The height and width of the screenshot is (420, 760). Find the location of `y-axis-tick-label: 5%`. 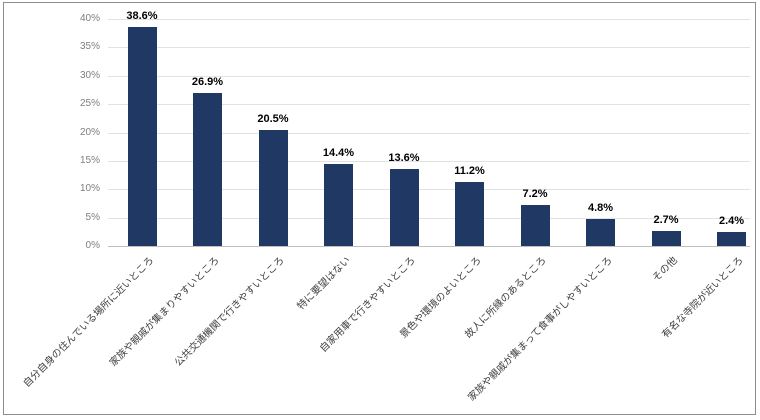

y-axis-tick-label: 5% is located at coordinates (92, 217).